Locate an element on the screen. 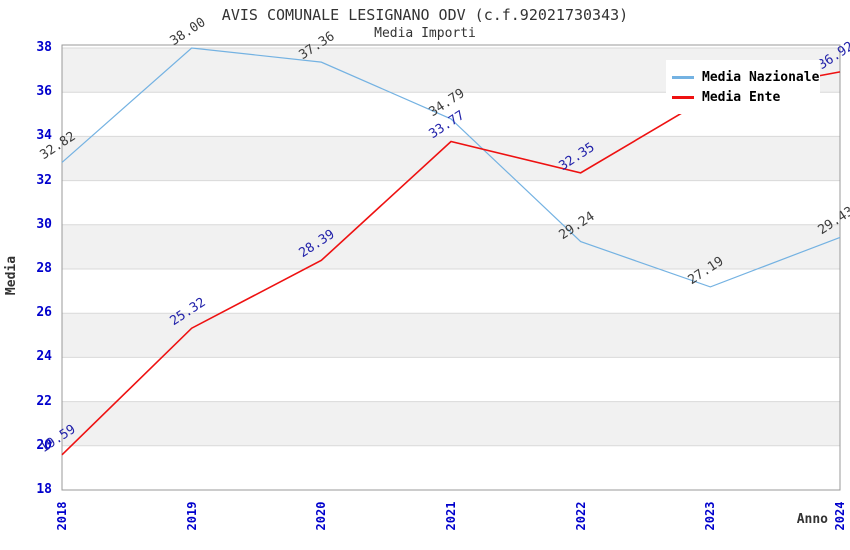 The width and height of the screenshot is (850, 550). x-tick-label: 2024 is located at coordinates (840, 516).